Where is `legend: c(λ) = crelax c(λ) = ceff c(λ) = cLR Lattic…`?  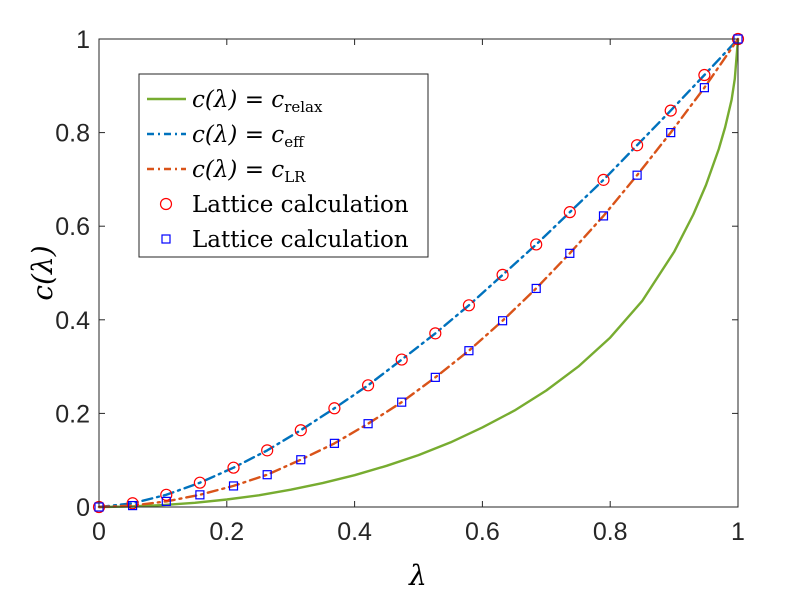 legend: c(λ) = crelax c(λ) = ceff c(λ) = cLR Lattic… is located at coordinates (283, 165).